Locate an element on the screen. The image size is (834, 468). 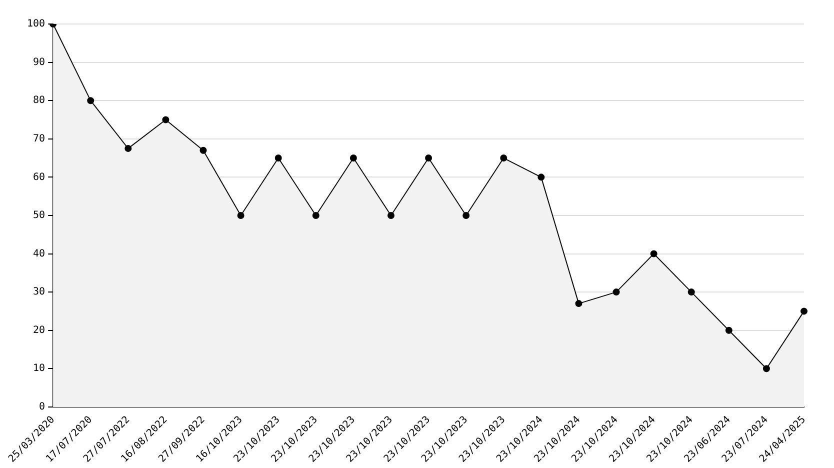
y-tick-label: 80 is located at coordinates (39, 100).